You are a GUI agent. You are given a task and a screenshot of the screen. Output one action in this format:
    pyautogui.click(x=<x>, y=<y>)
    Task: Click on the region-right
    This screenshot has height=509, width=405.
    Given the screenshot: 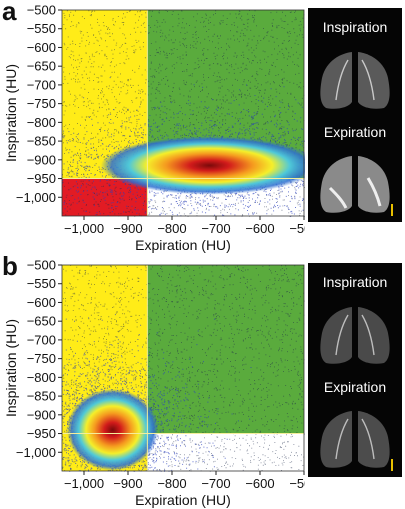 What is the action you would take?
    pyautogui.click(x=225, y=349)
    